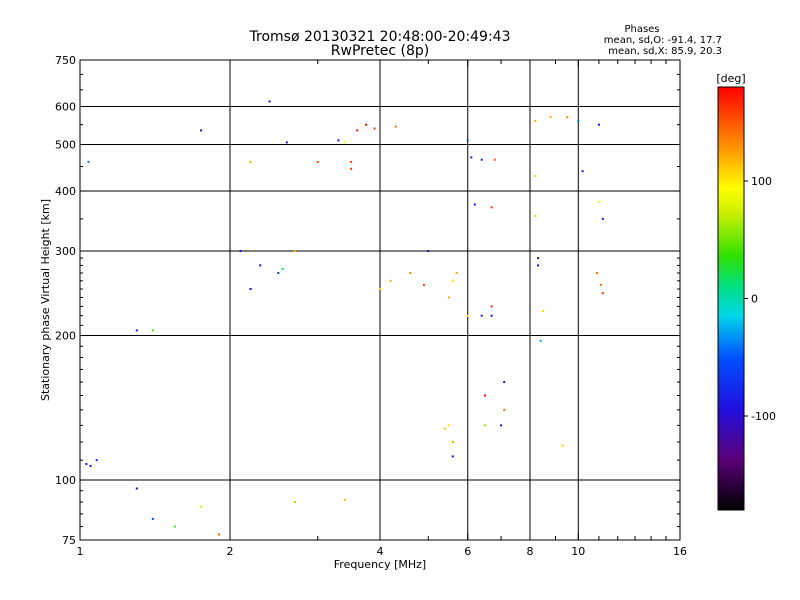 The width and height of the screenshot is (800, 600). I want to click on x-tick-label: 6, so click(467, 551).